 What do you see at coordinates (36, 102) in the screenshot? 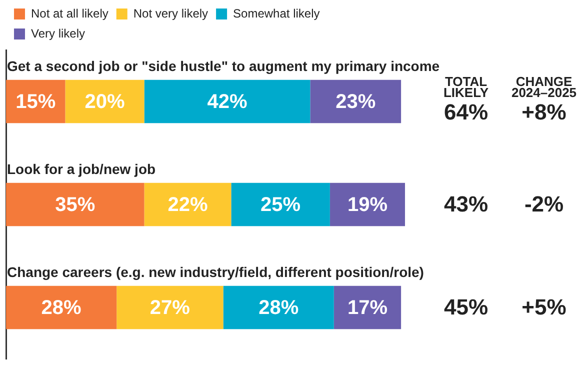
I see `data-label: 15%` at bounding box center [36, 102].